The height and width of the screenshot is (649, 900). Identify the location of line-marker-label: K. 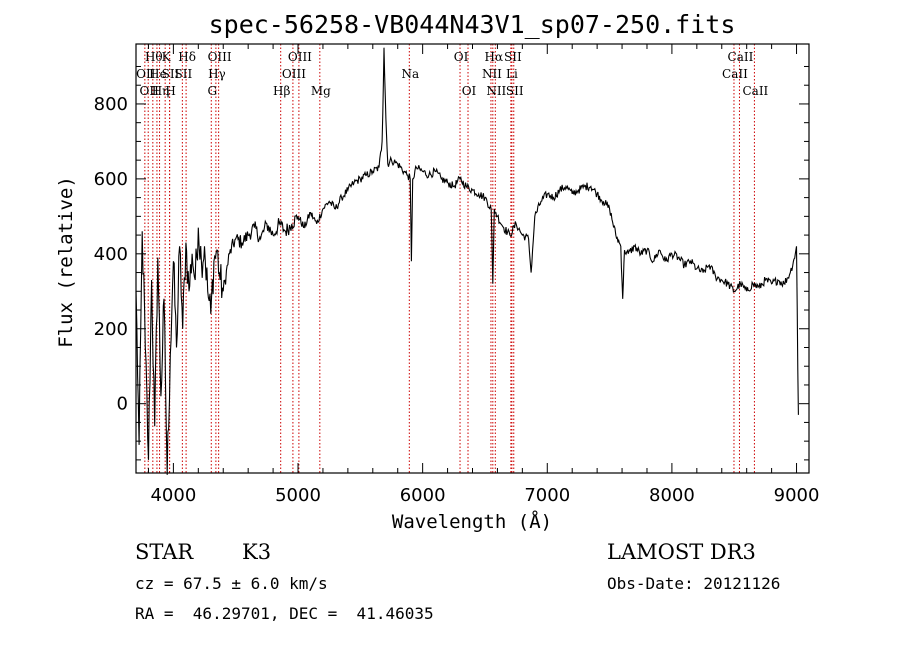
(167, 57).